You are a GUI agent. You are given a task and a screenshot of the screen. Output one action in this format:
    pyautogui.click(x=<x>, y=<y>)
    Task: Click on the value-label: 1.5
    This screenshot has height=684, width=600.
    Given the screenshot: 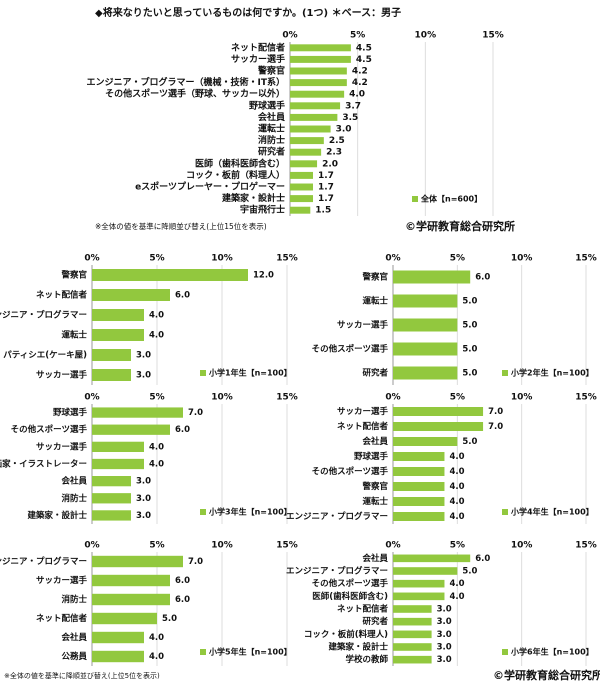 What is the action you would take?
    pyautogui.click(x=323, y=211)
    